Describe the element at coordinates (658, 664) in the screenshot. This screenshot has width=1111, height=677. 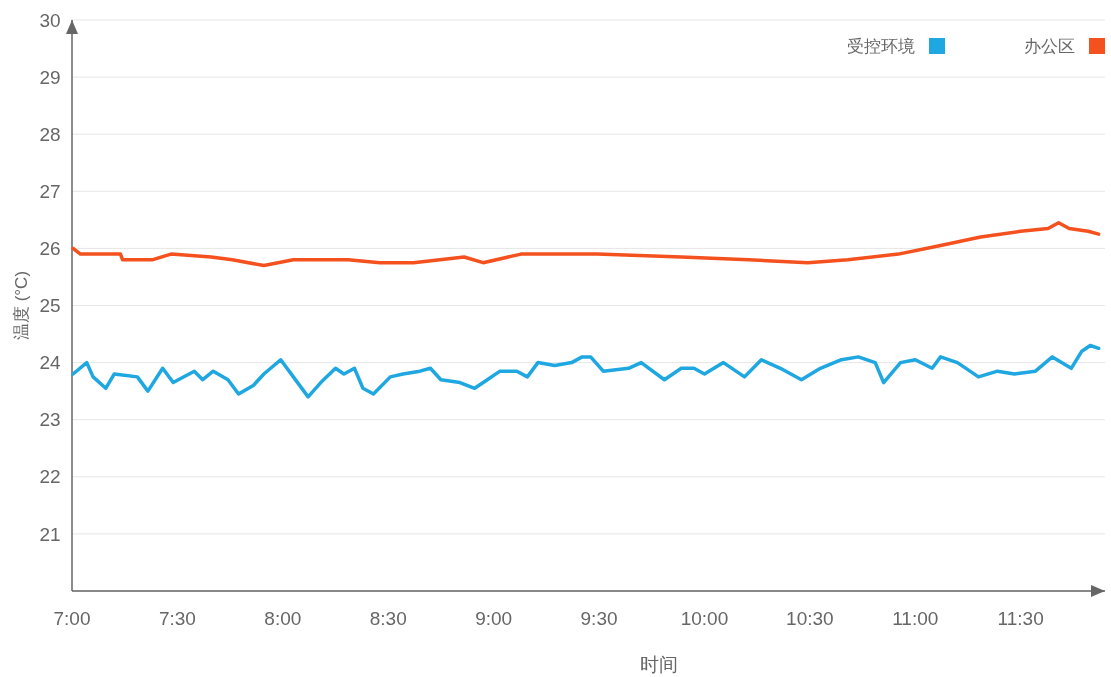
I see `x-axis-title: 时间` at that location.